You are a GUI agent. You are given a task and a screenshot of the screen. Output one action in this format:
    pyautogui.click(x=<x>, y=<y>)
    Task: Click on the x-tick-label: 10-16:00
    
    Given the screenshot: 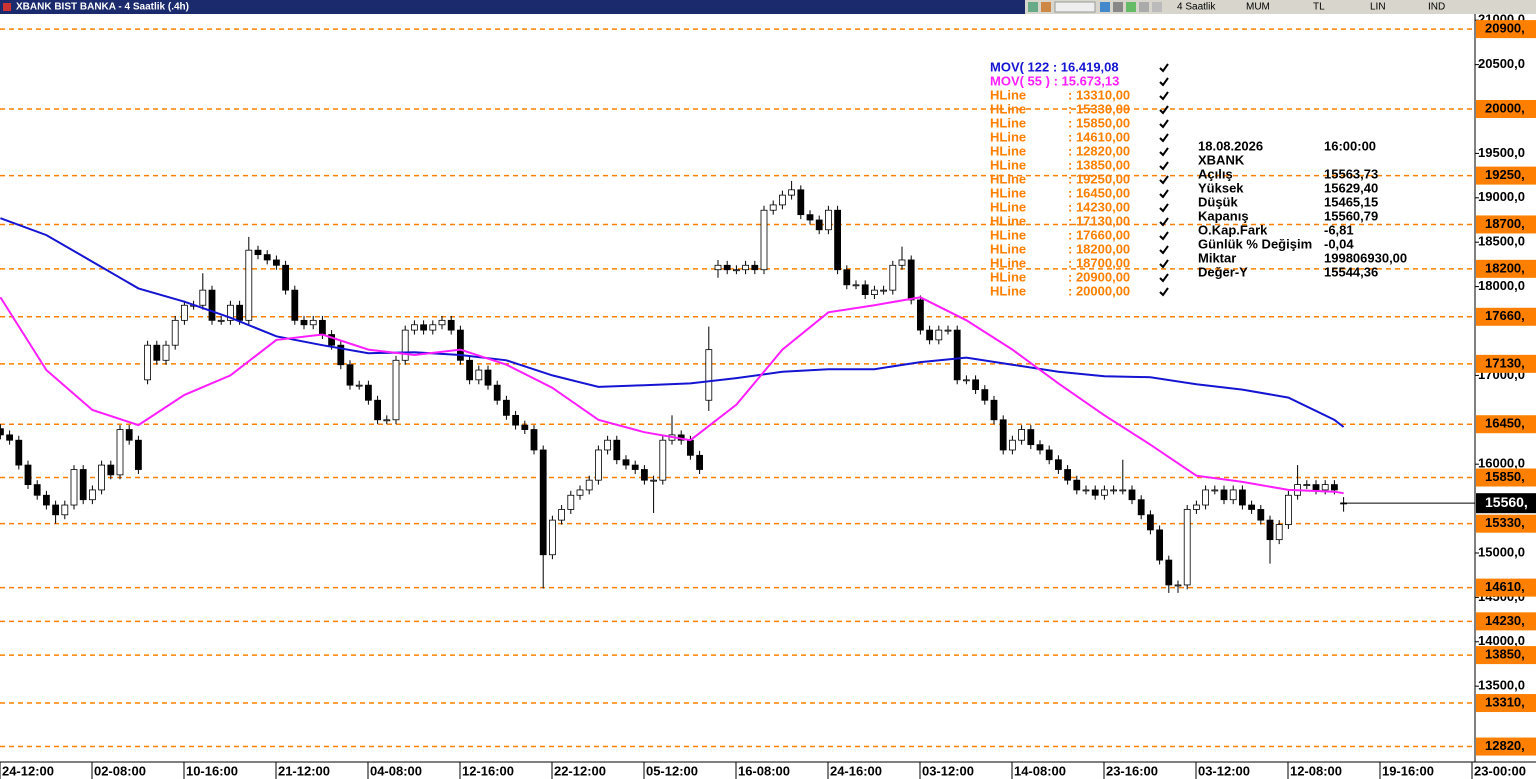 What is the action you would take?
    pyautogui.click(x=212, y=770)
    